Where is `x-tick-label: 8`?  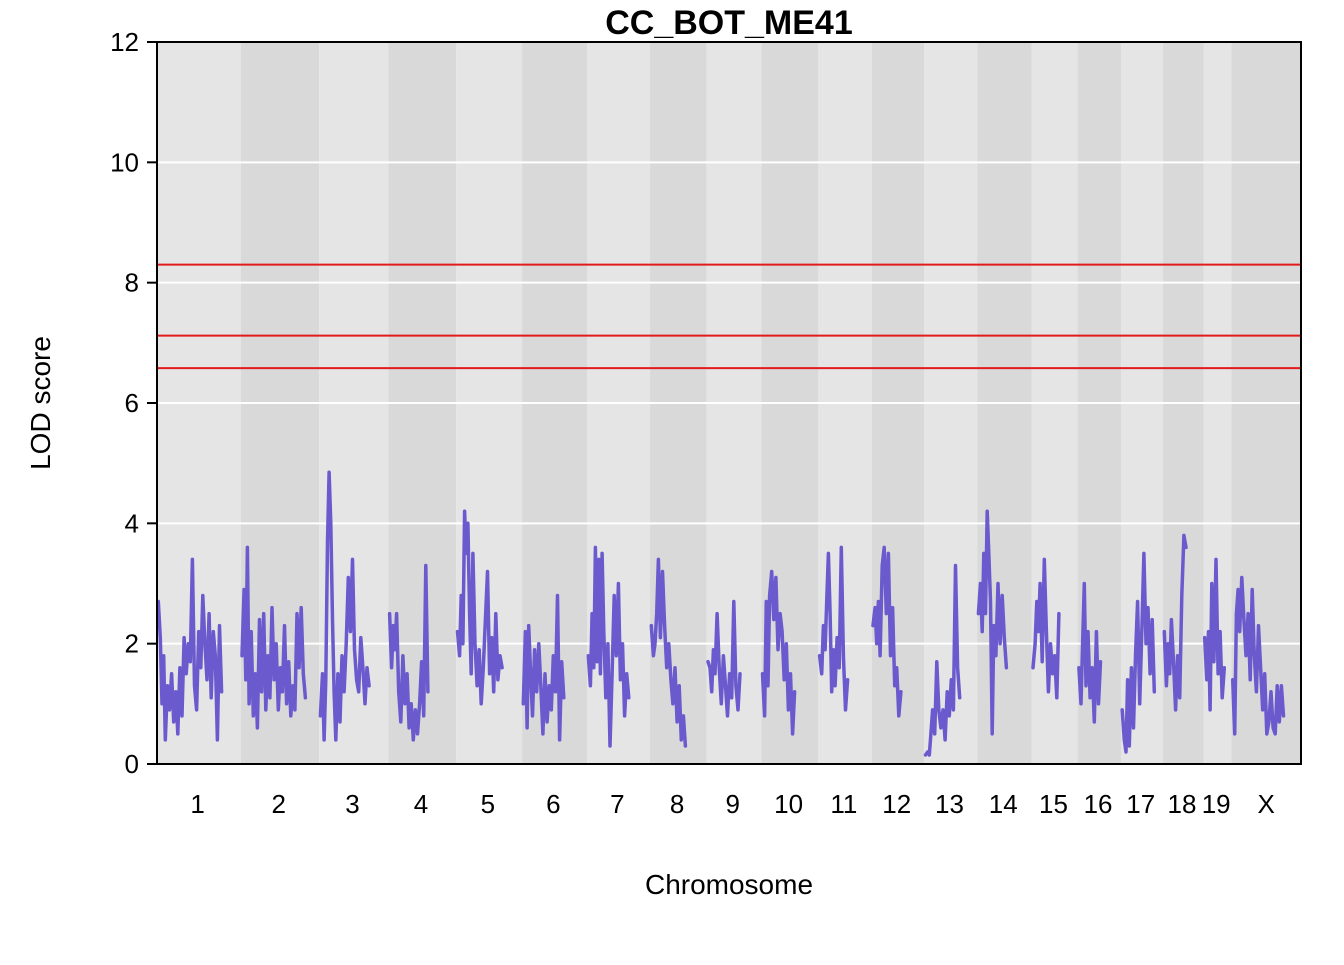
x-tick-label: 8 is located at coordinates (677, 804).